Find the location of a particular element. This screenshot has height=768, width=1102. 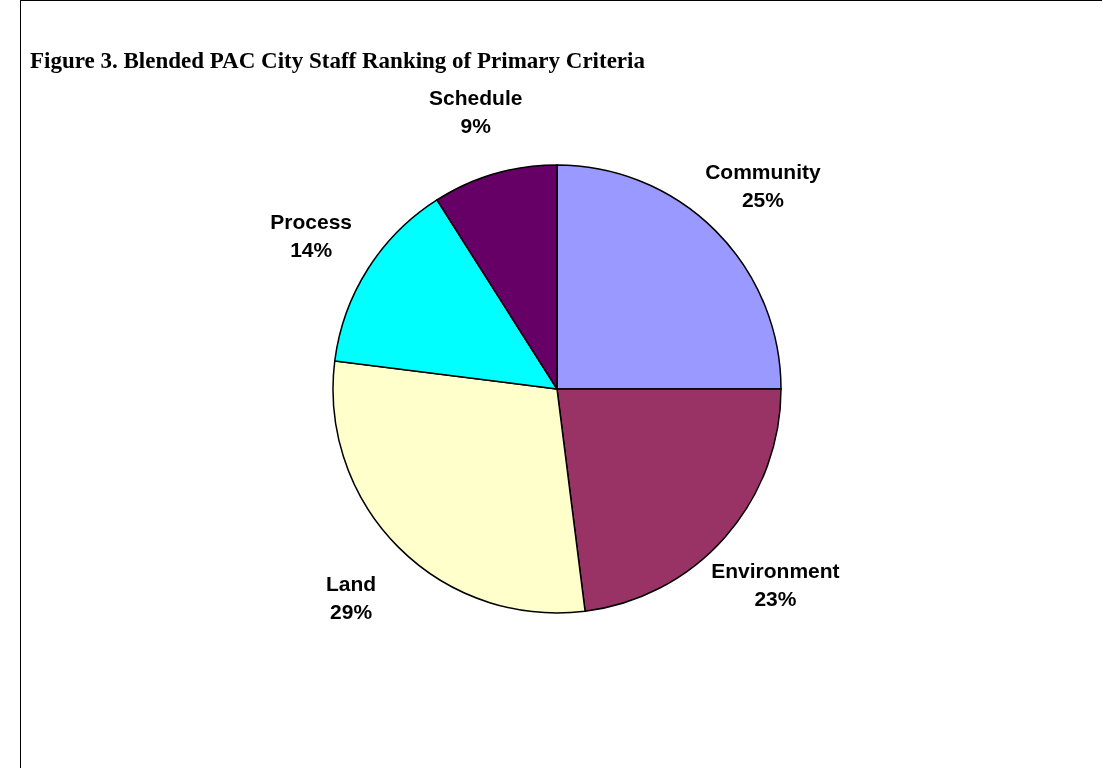

data-label: 14% is located at coordinates (311, 249).